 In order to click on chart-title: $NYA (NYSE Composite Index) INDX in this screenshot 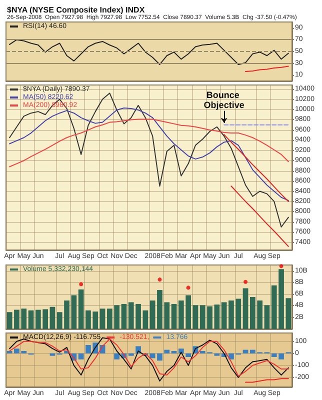, I will do `click(76, 10)`.